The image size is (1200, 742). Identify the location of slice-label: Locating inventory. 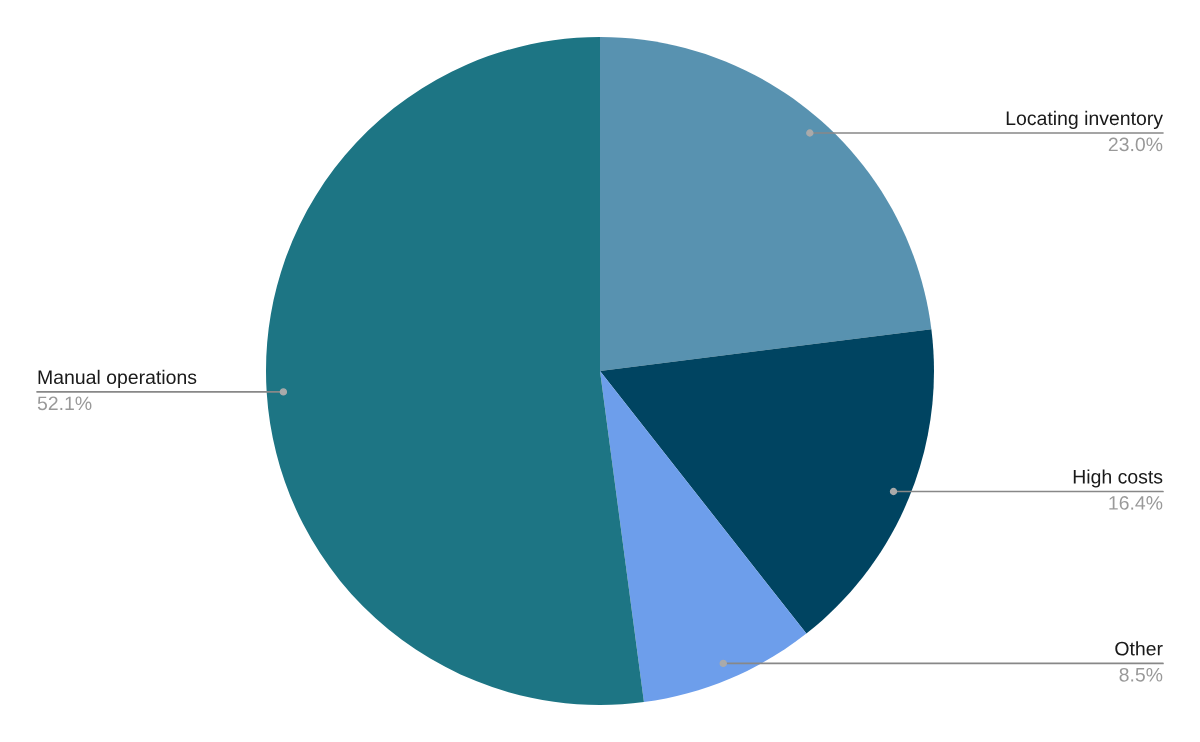
(1084, 119).